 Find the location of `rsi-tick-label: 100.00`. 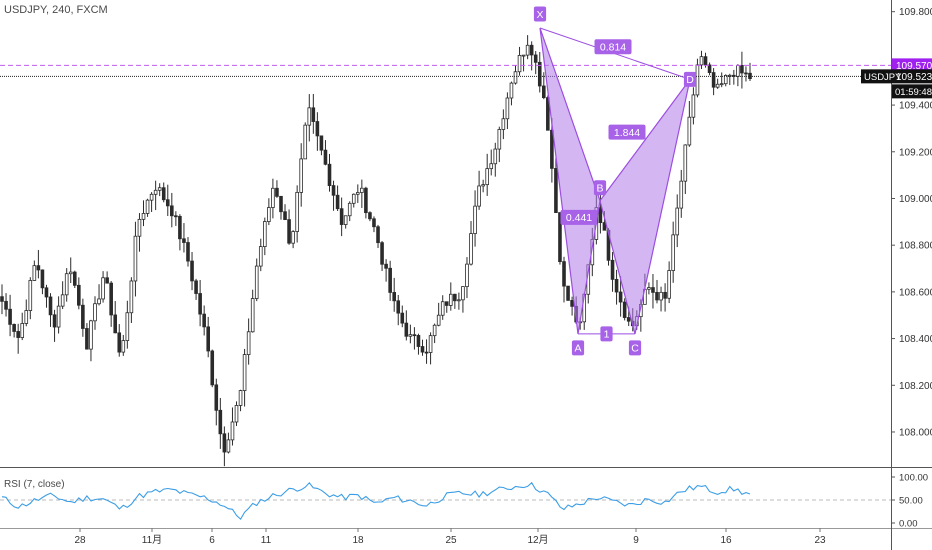

rsi-tick-label: 100.00 is located at coordinates (913, 478).